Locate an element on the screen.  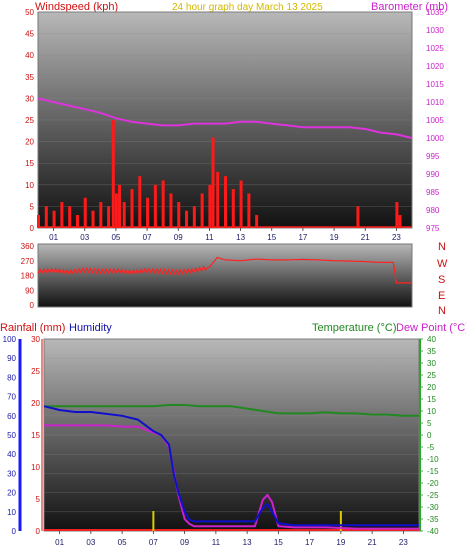
rainfall-tick-label: 10 is located at coordinates (35, 467).